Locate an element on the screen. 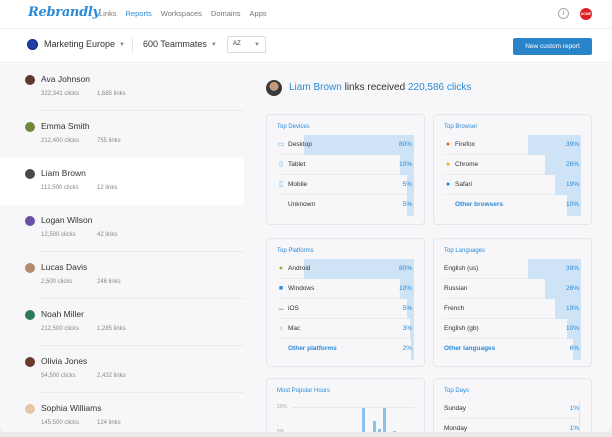 This screenshot has height=437, width=612. account-avatar-icon: ACME is located at coordinates (586, 14).